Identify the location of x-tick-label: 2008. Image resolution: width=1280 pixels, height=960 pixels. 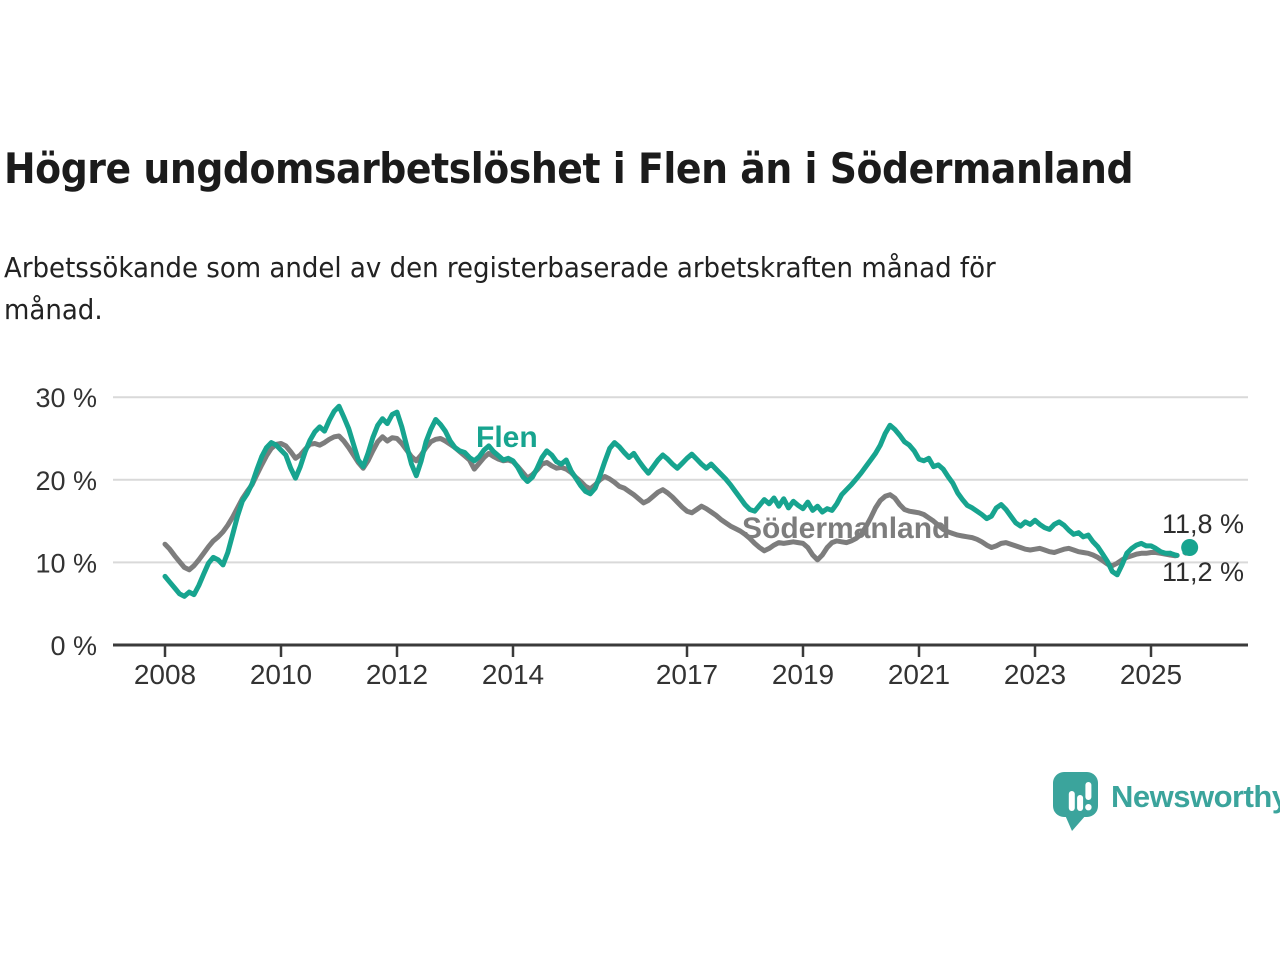
(165, 674).